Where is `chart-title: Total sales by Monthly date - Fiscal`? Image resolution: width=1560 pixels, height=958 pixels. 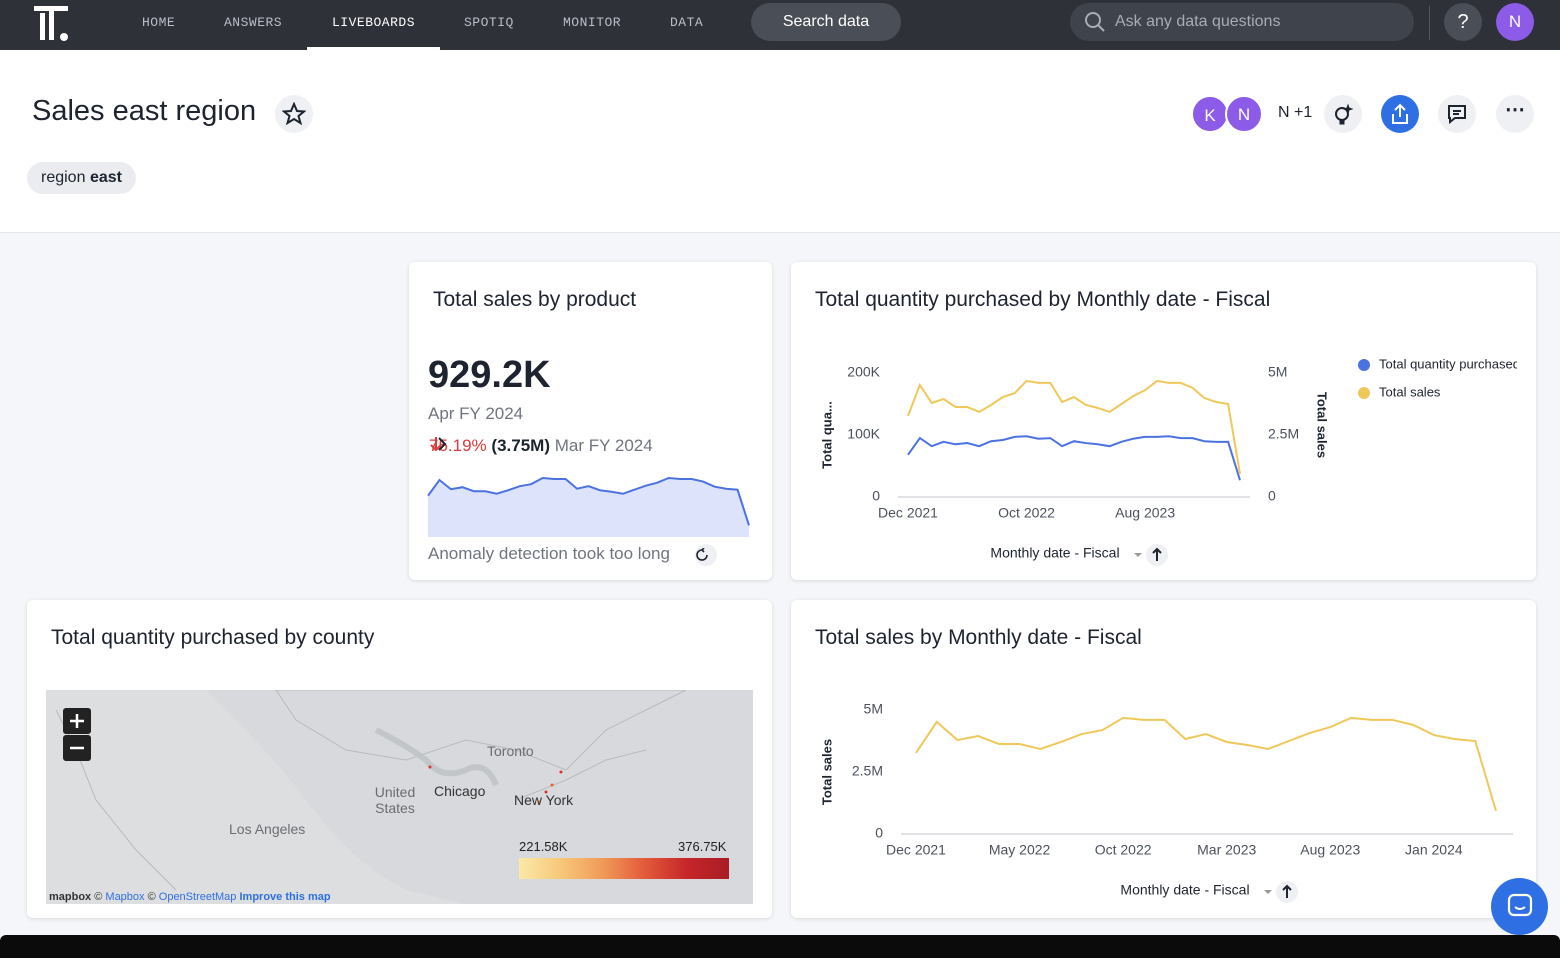
chart-title: Total sales by Monthly date - Fiscal is located at coordinates (978, 637).